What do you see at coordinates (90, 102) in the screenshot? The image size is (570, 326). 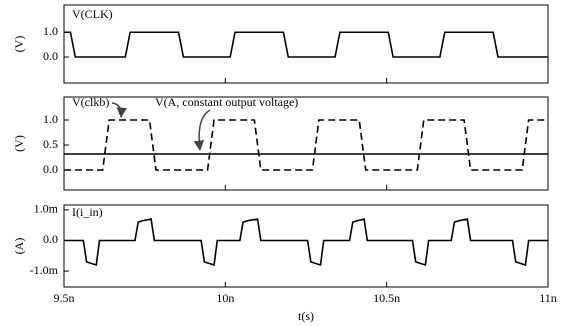 I see `legend-label: V(clkb)` at bounding box center [90, 102].